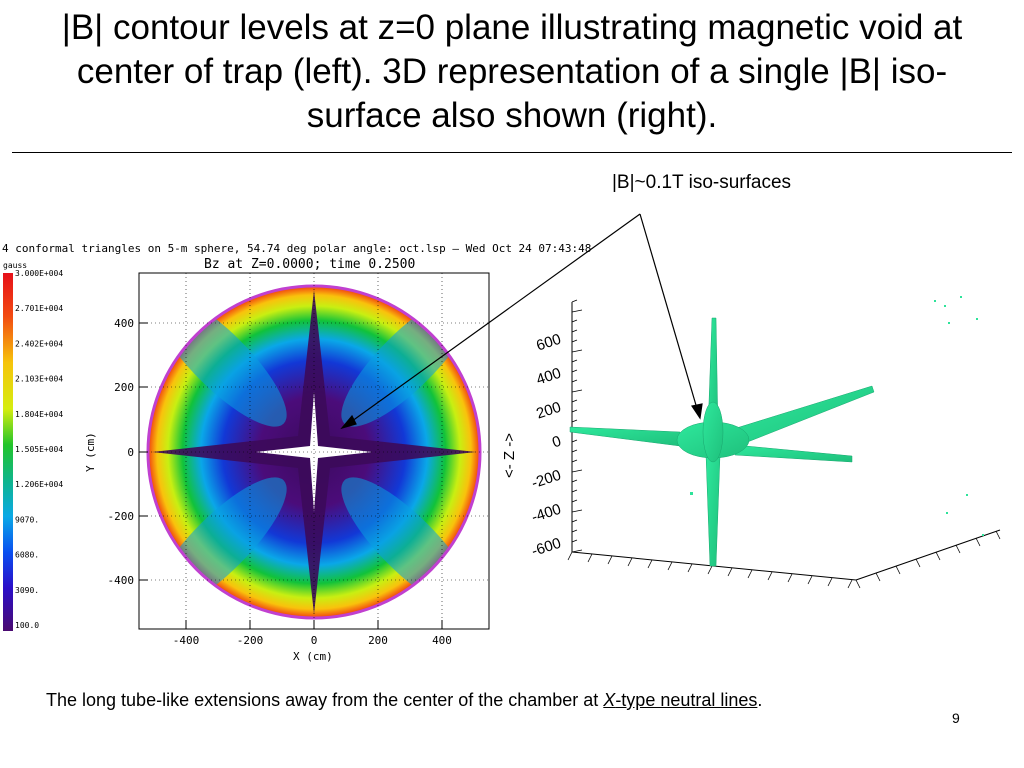 This screenshot has width=1024, height=768. Describe the element at coordinates (8, 452) in the screenshot. I see `colorbar` at that location.